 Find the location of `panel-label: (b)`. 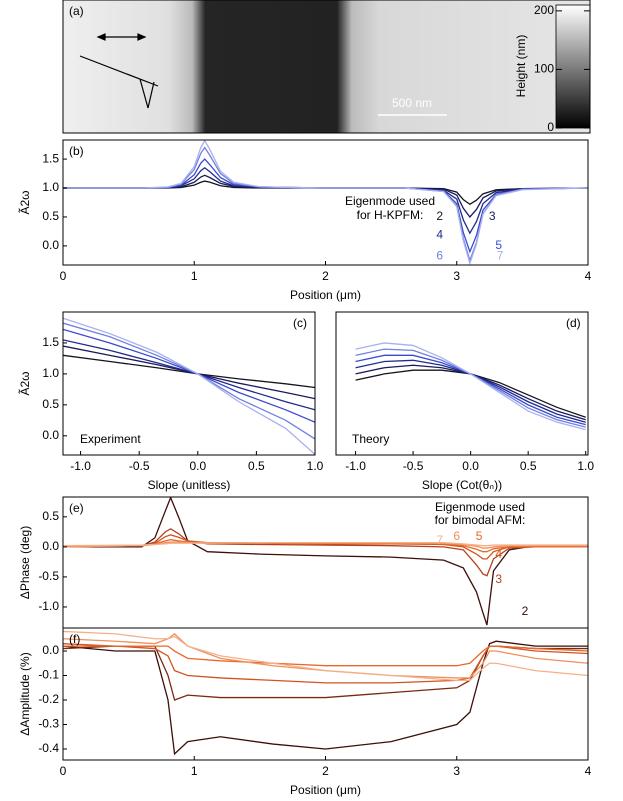

panel-label: (b) is located at coordinates (76, 151).